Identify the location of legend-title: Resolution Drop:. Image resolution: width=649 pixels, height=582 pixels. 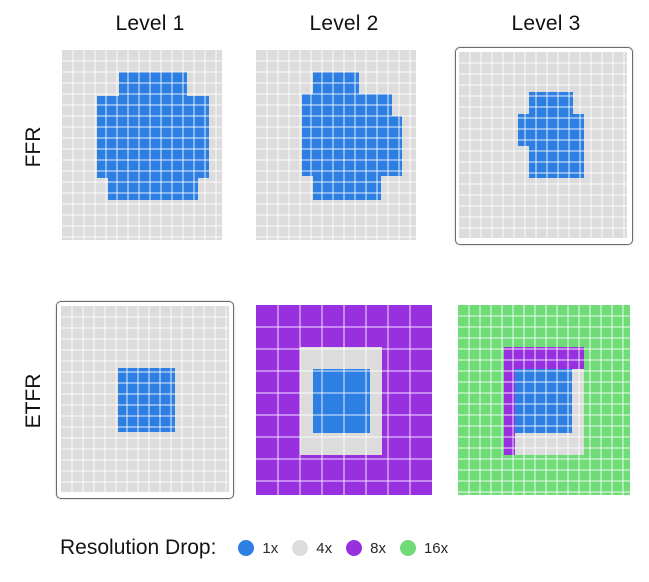
(138, 547).